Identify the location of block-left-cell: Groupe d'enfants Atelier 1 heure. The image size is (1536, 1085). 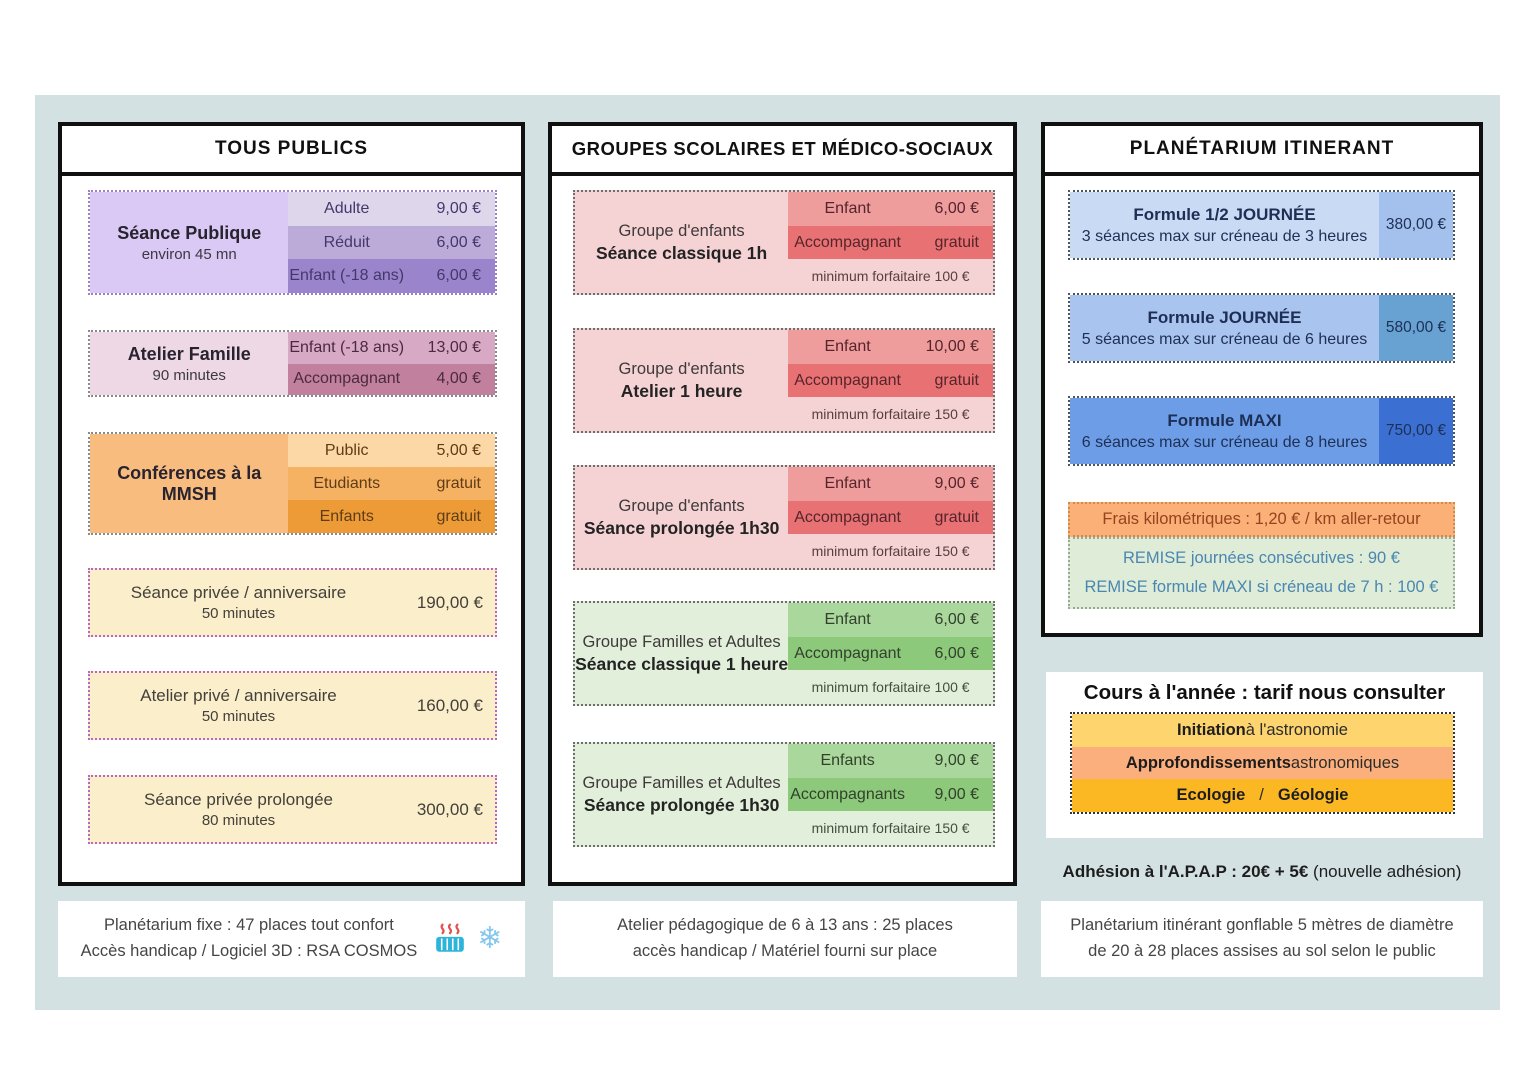
(681, 380).